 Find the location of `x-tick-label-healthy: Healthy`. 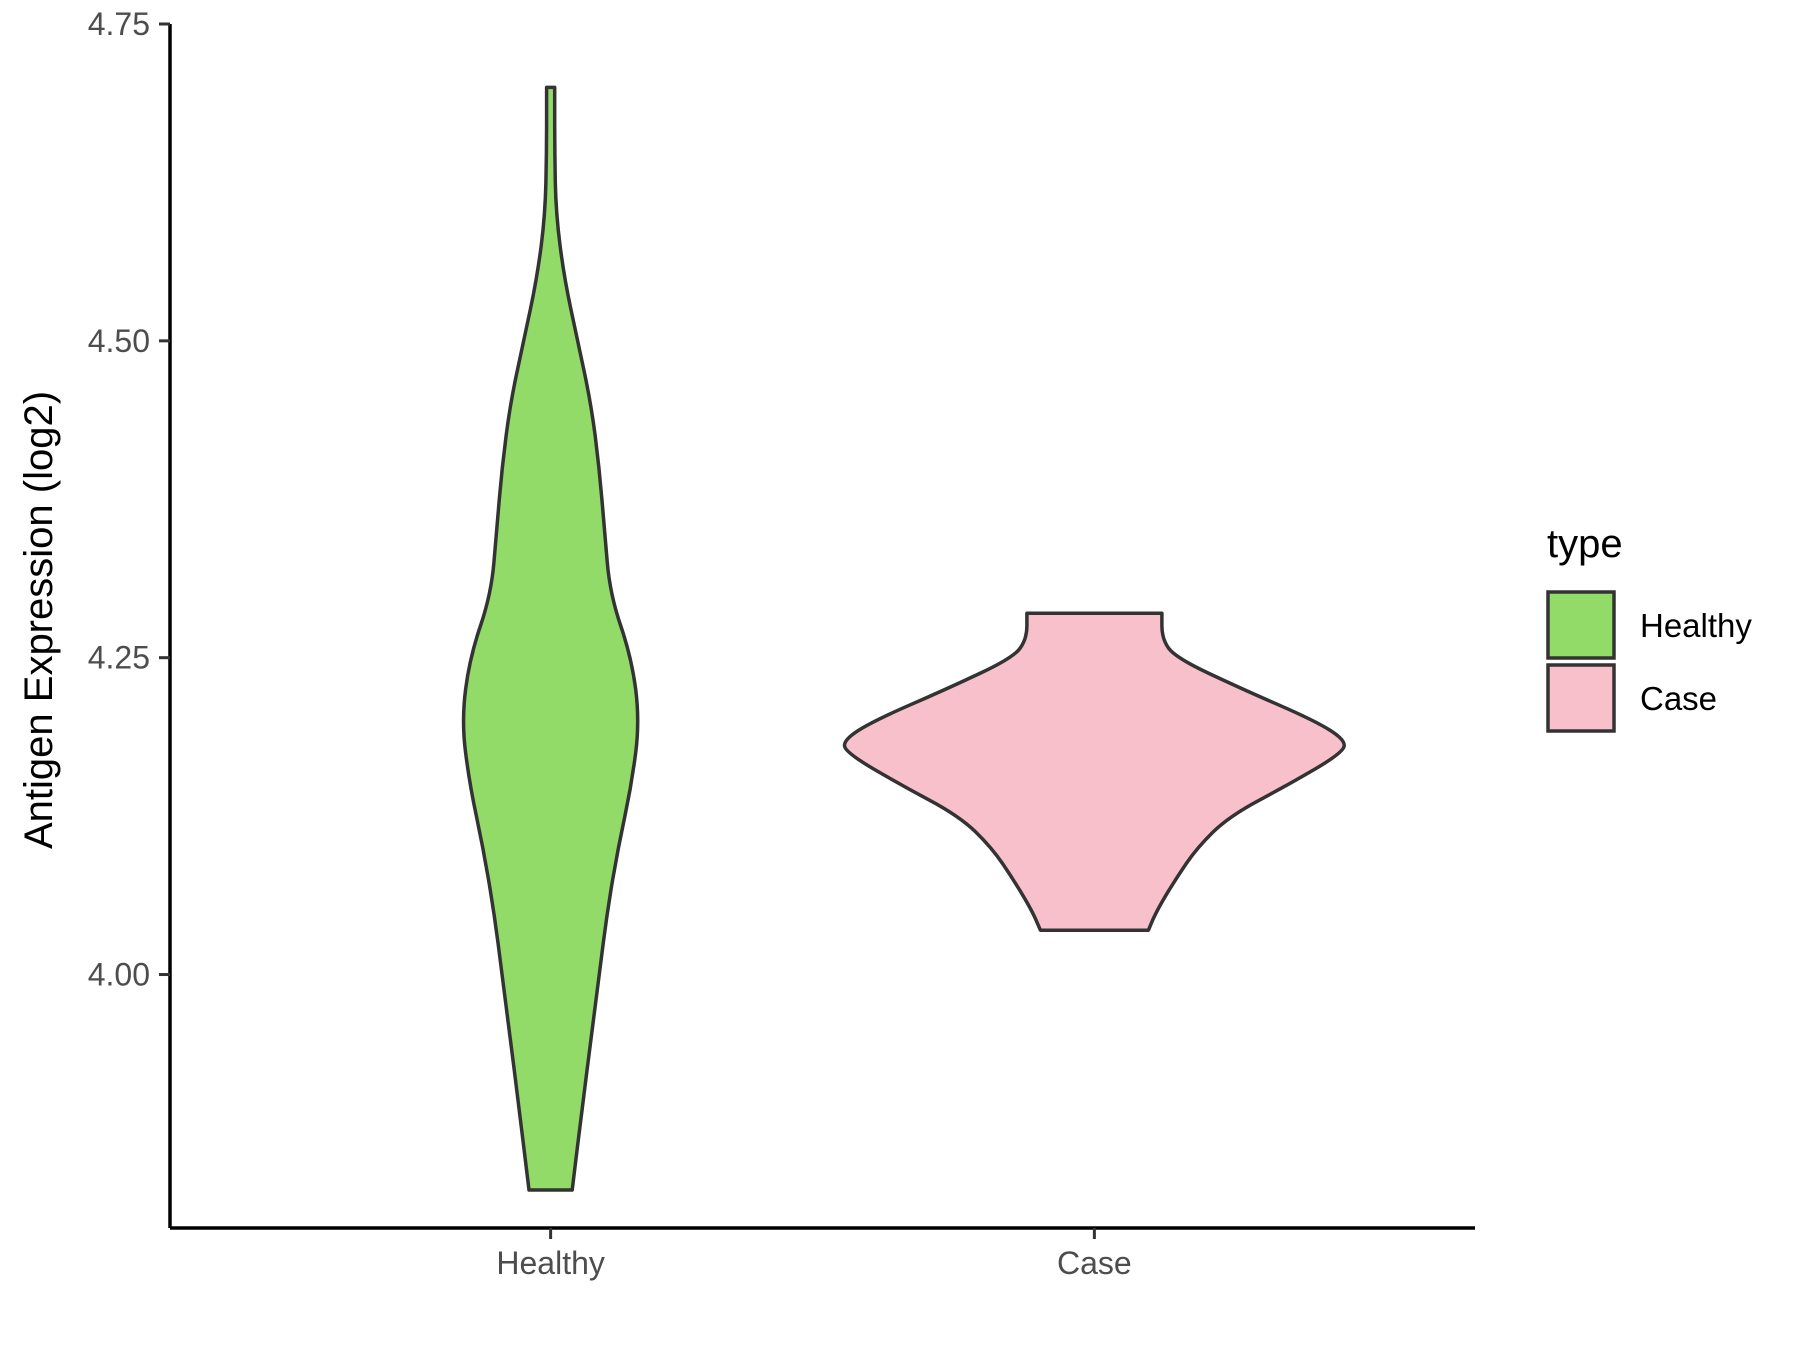

x-tick-label-healthy: Healthy is located at coordinates (550, 1263).